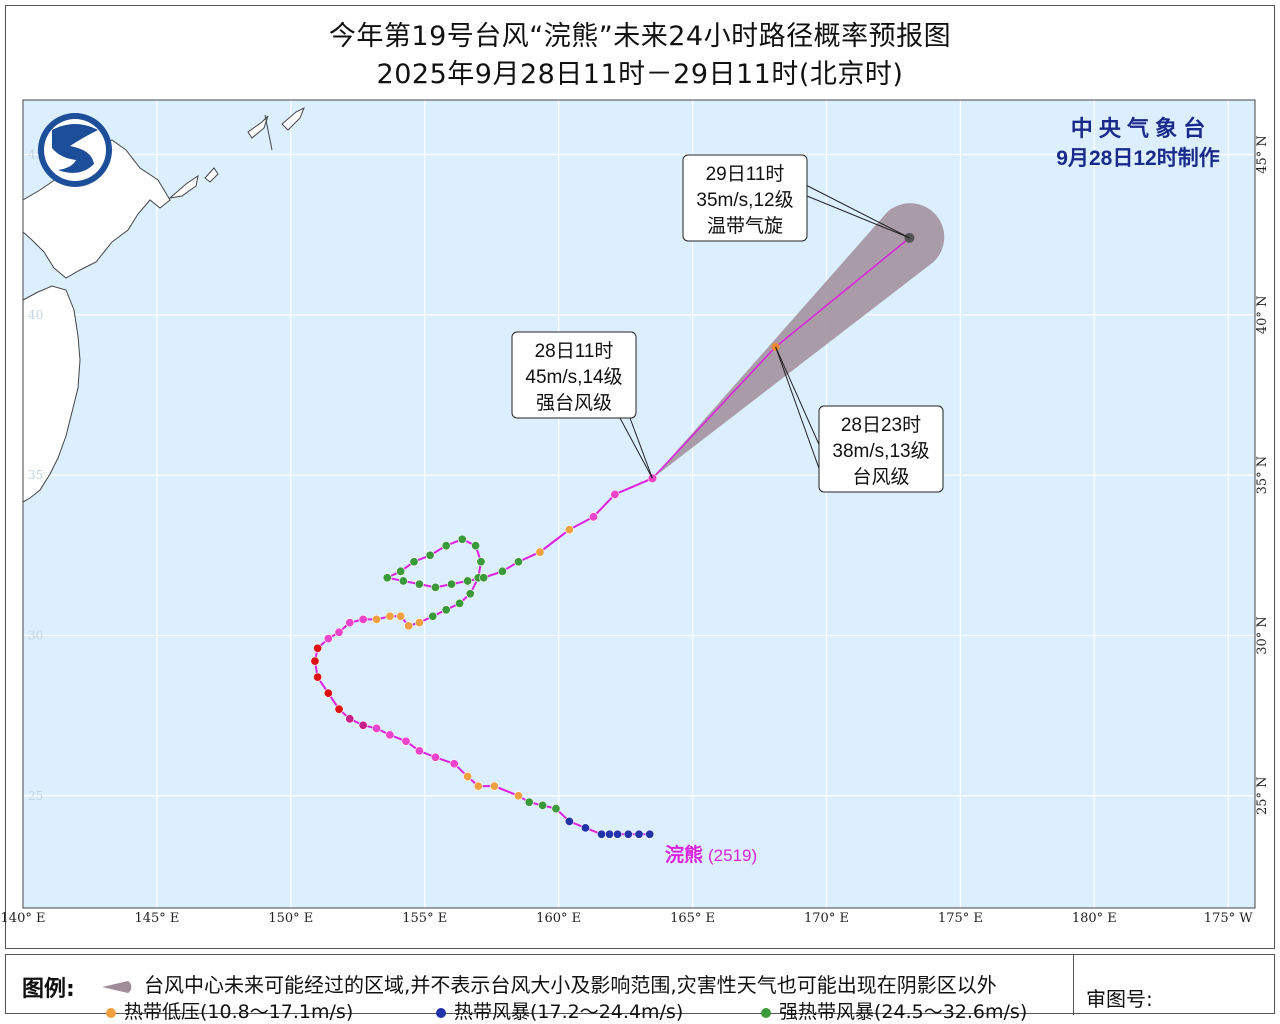 The height and width of the screenshot is (1024, 1280). What do you see at coordinates (574, 351) in the screenshot?
I see `callout-text: 28日11时` at bounding box center [574, 351].